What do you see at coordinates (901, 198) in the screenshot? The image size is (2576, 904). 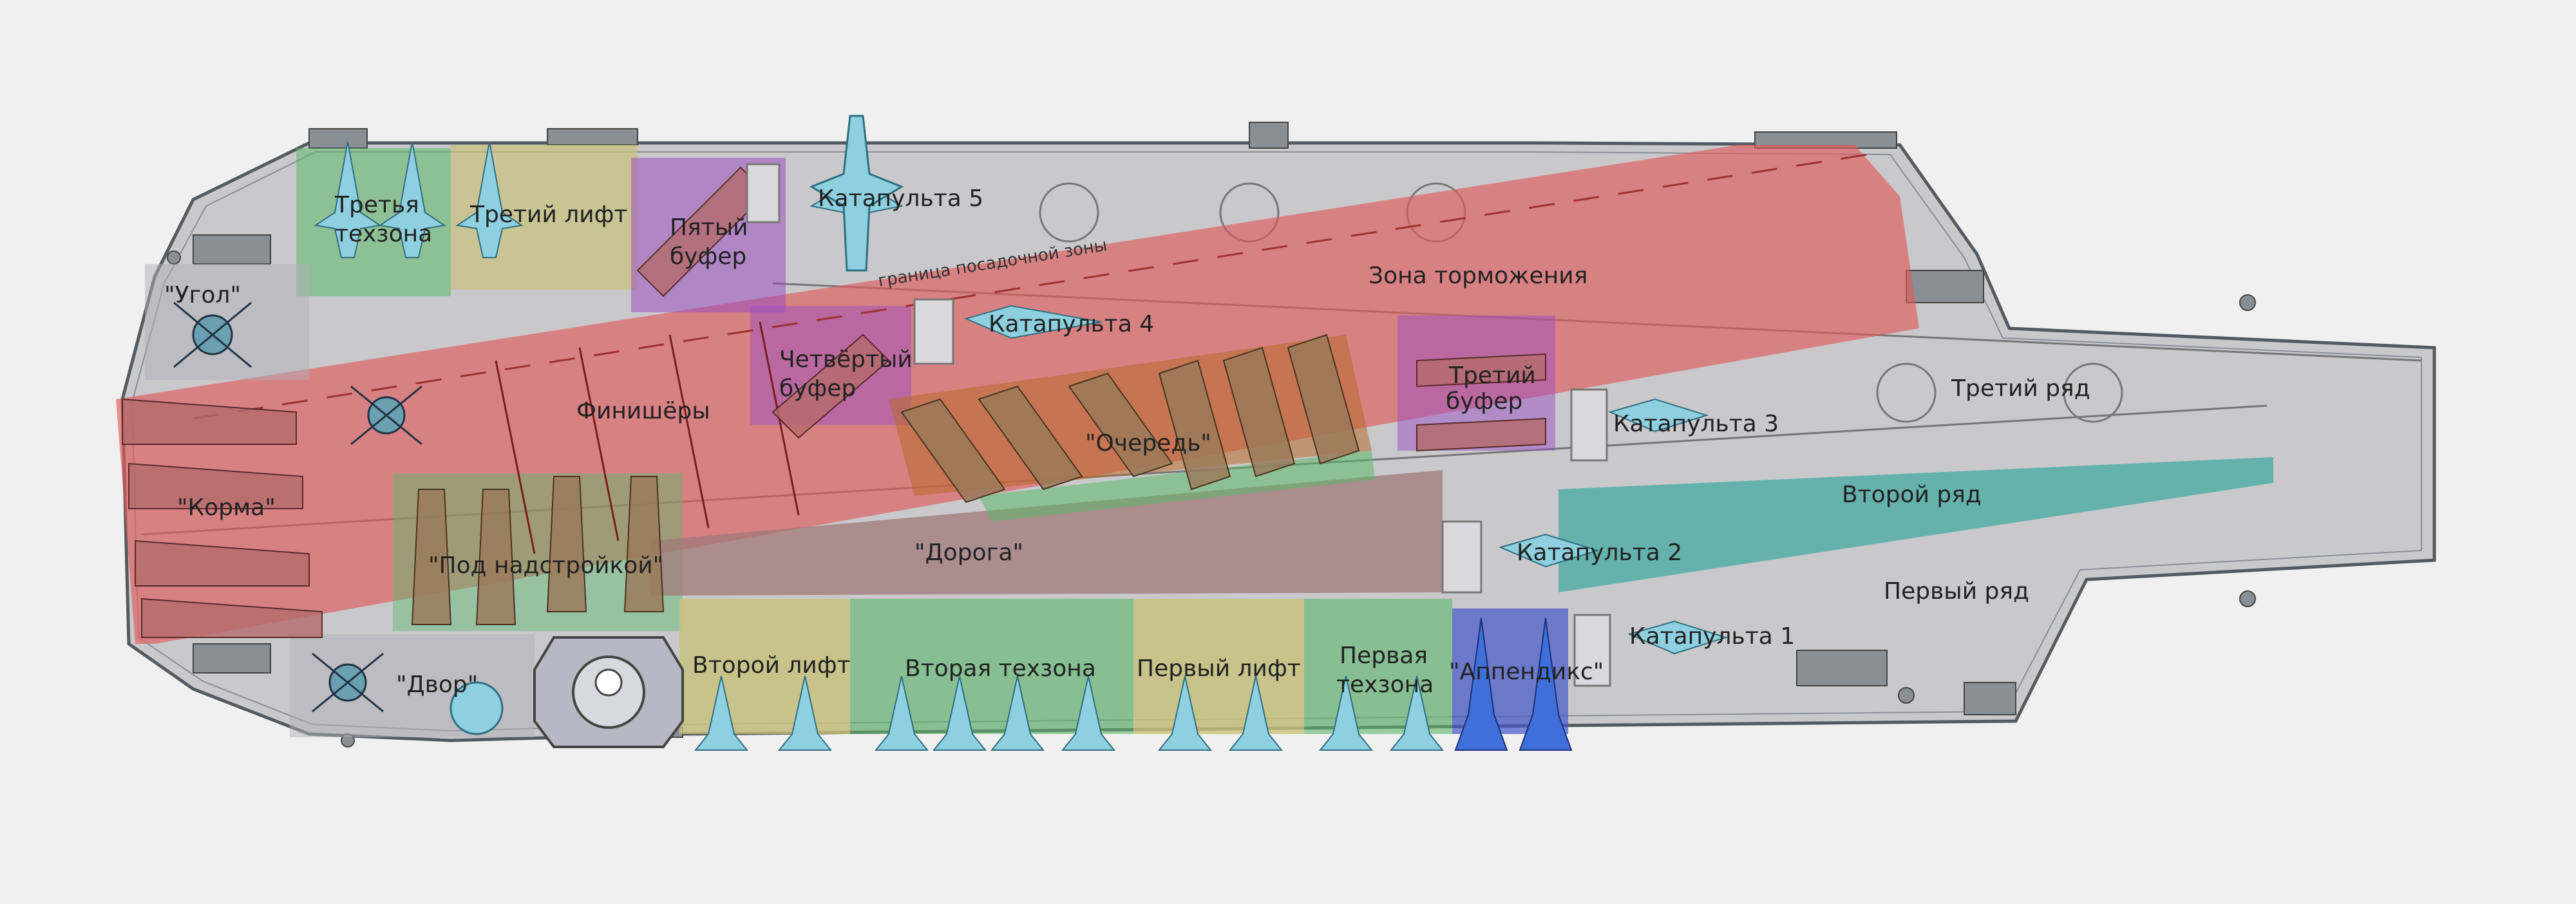 I see `label-catapult-5: Катапульта 5` at bounding box center [901, 198].